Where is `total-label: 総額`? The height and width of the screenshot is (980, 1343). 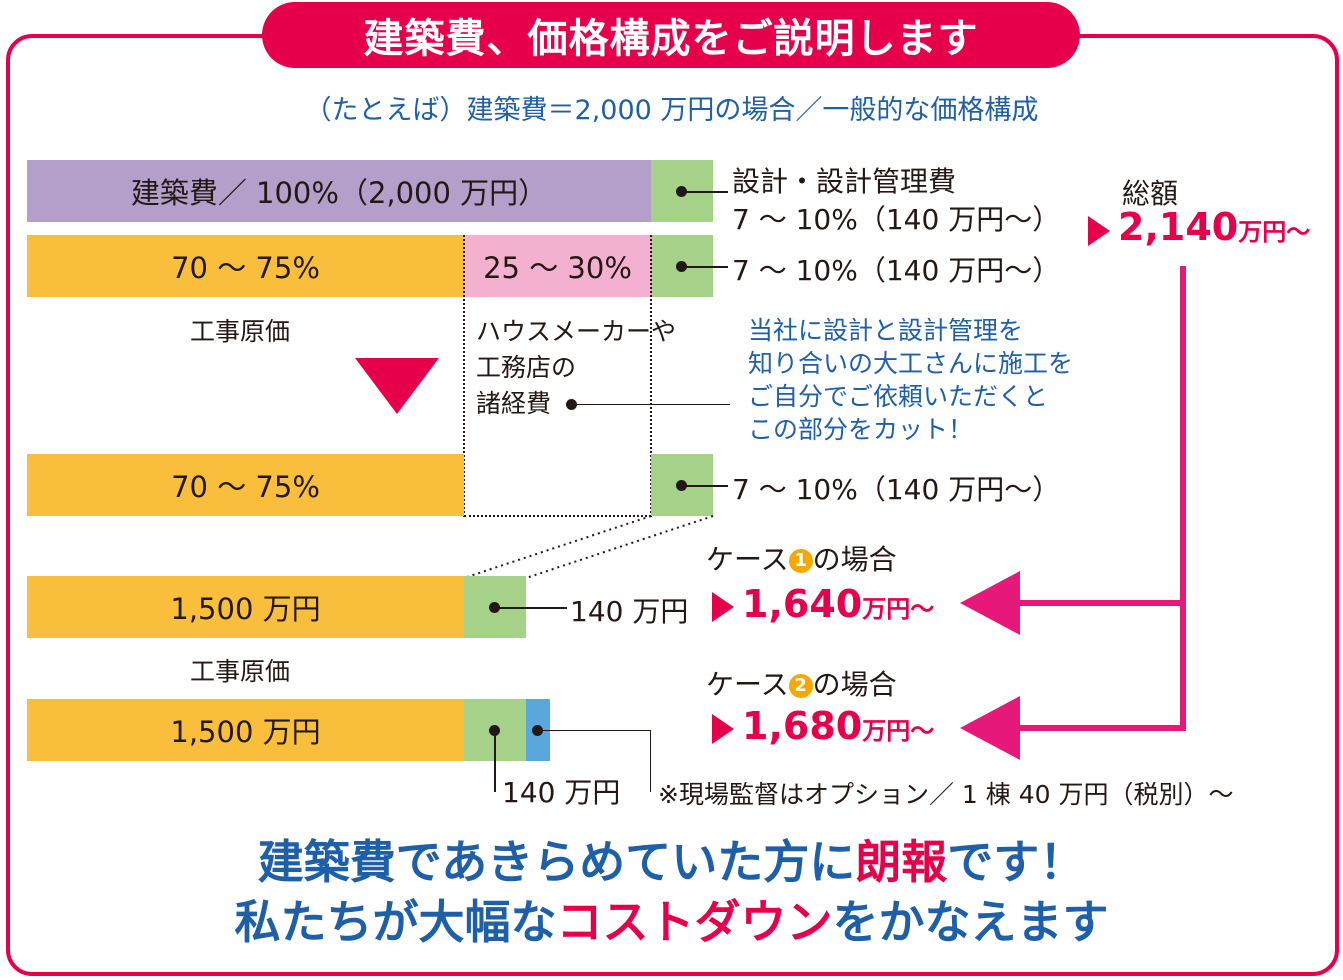
total-label: 総額 is located at coordinates (1150, 193).